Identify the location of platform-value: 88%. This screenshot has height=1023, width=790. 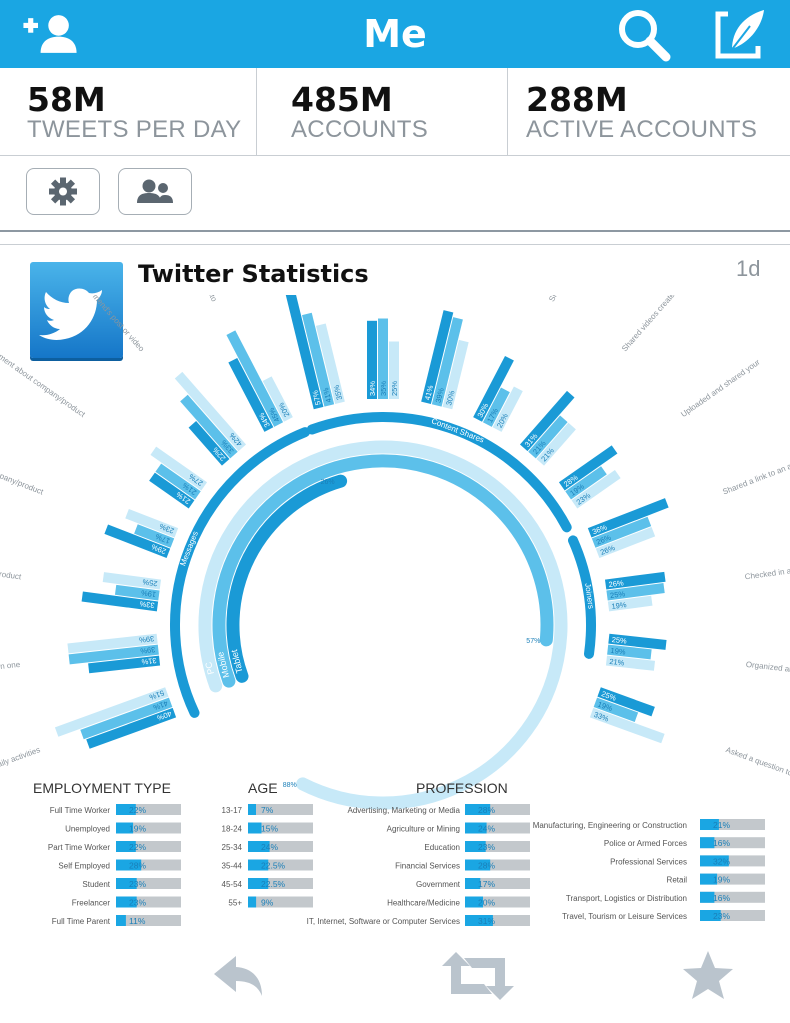
(290, 785).